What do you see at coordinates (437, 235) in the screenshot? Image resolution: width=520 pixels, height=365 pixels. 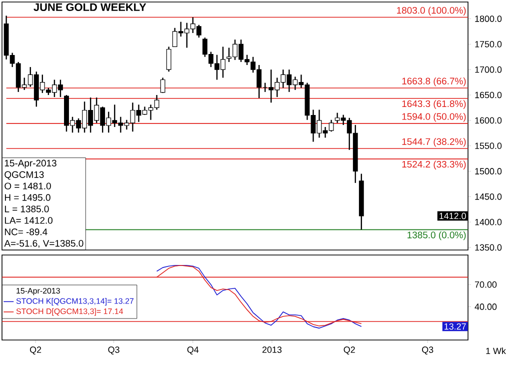 I see `ref-line-label: 1385.0 (0.0%)` at bounding box center [437, 235].